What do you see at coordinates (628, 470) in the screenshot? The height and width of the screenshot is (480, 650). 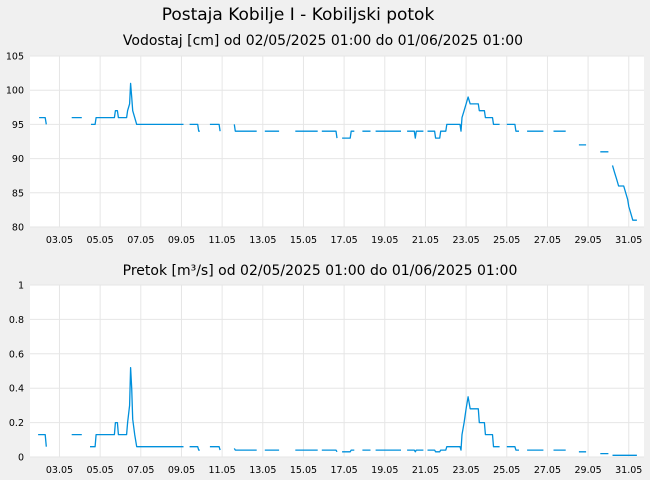 I see `discharge-x-tick-label: 31.05` at bounding box center [628, 470].